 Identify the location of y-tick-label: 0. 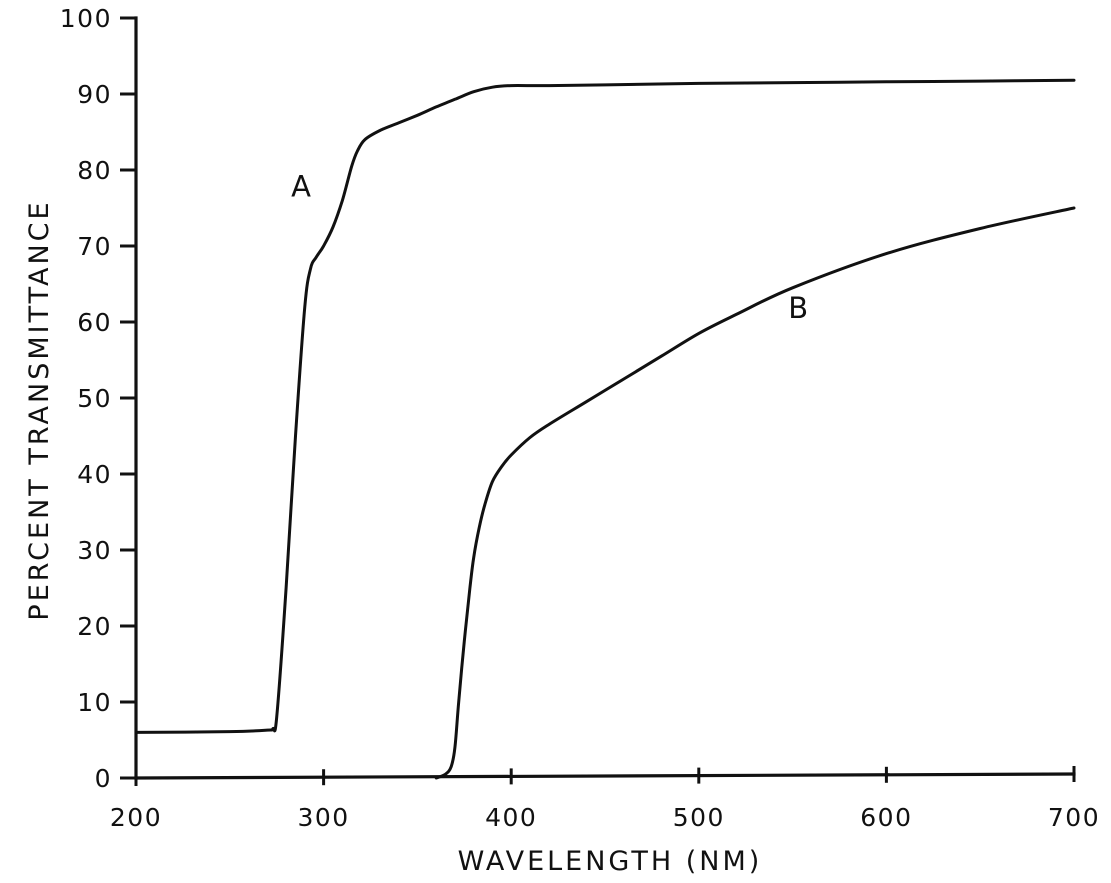
(103, 778).